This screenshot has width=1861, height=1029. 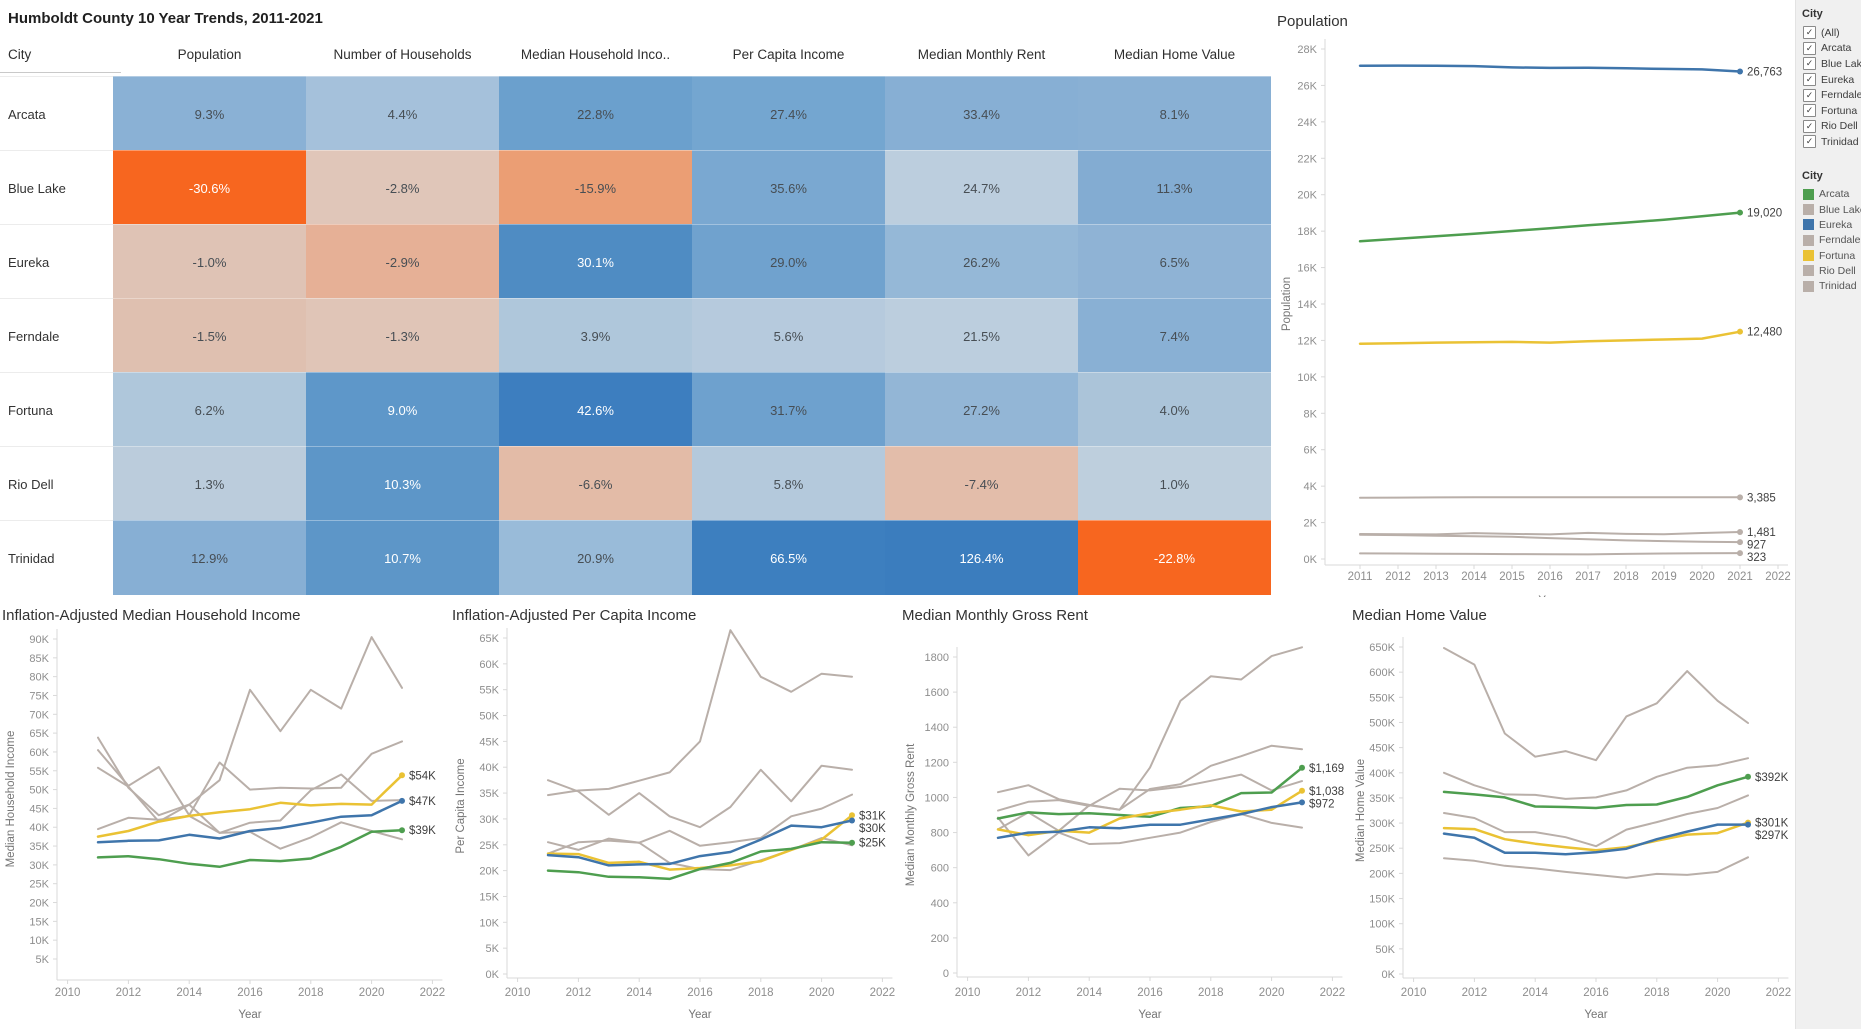 I want to click on row-label-rio-dell: Rio Dell, so click(x=60, y=483).